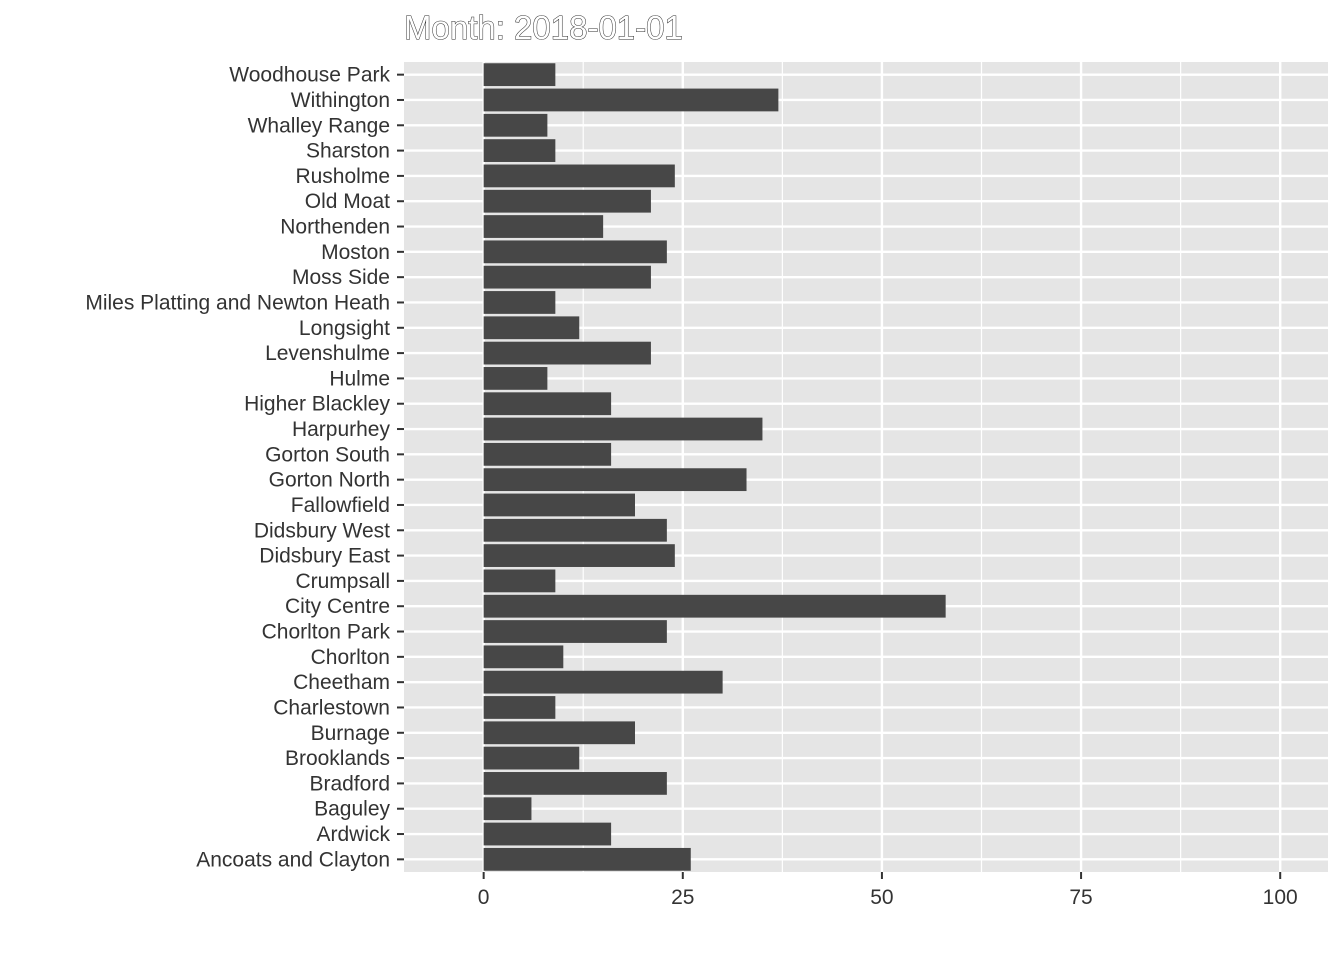 The width and height of the screenshot is (1344, 960). Describe the element at coordinates (337, 606) in the screenshot. I see `y-tick-label: City Centre` at that location.